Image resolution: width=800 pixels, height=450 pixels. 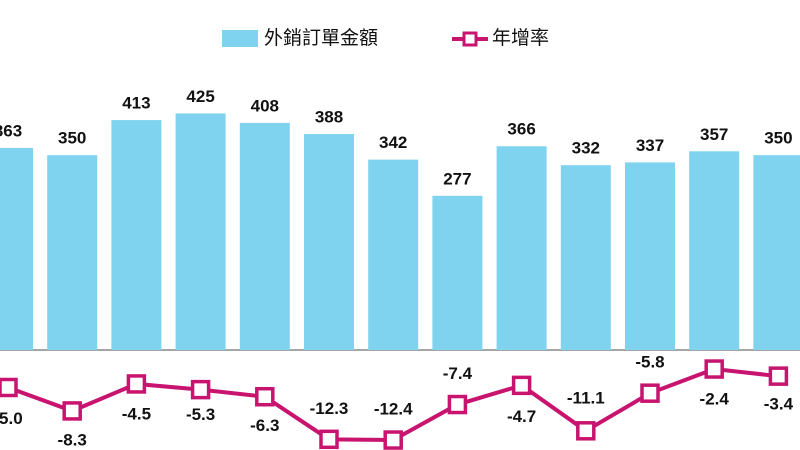 What do you see at coordinates (521, 416) in the screenshot?
I see `rate-value-label: -4.7` at bounding box center [521, 416].